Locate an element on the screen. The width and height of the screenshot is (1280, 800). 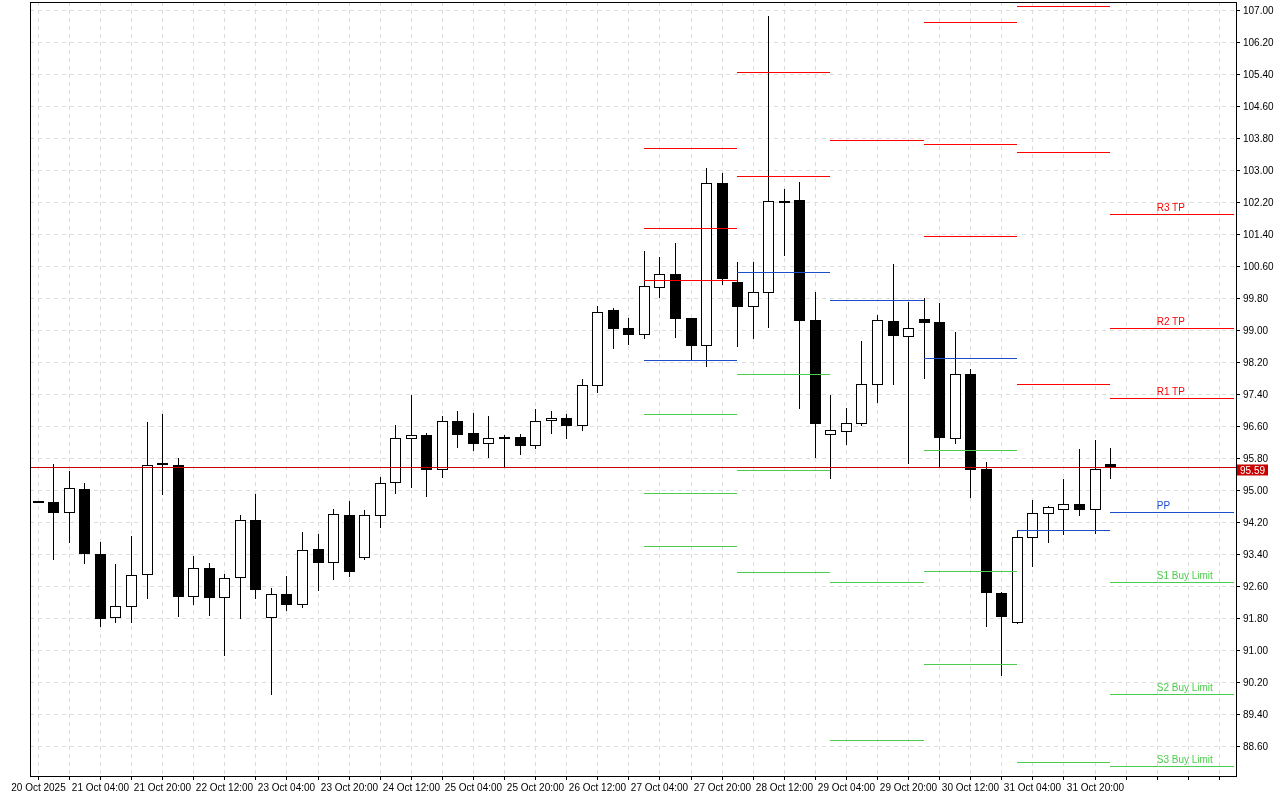
x-tick-label: 31 Oct 04:00 is located at coordinates (1032, 787).